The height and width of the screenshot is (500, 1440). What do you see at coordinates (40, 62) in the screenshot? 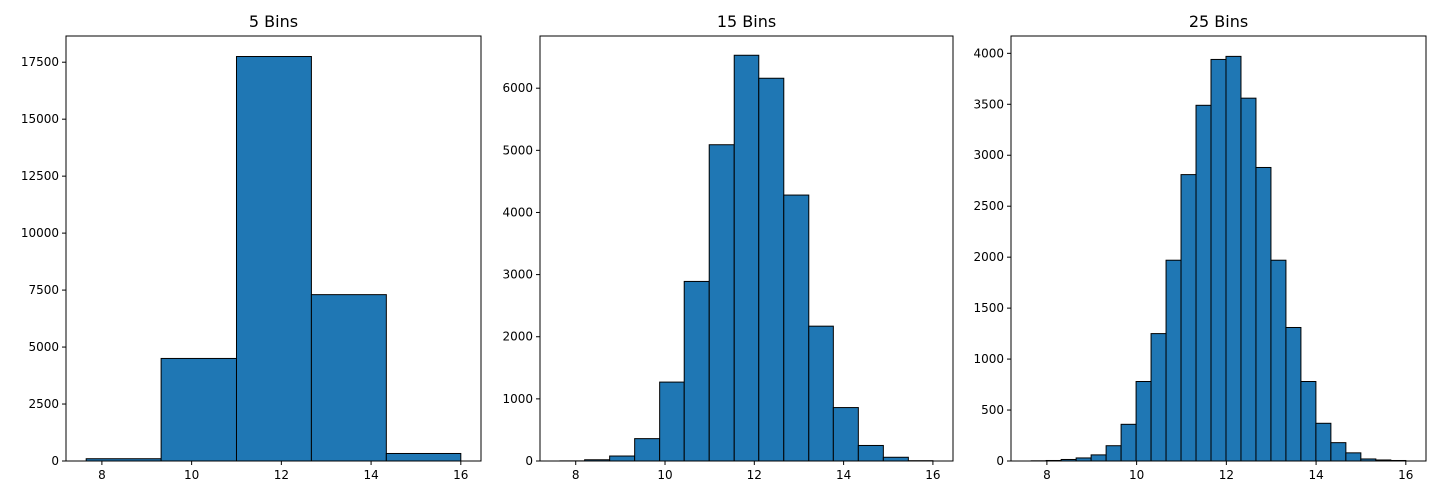
I see `y-tick-label: 17500` at bounding box center [40, 62].